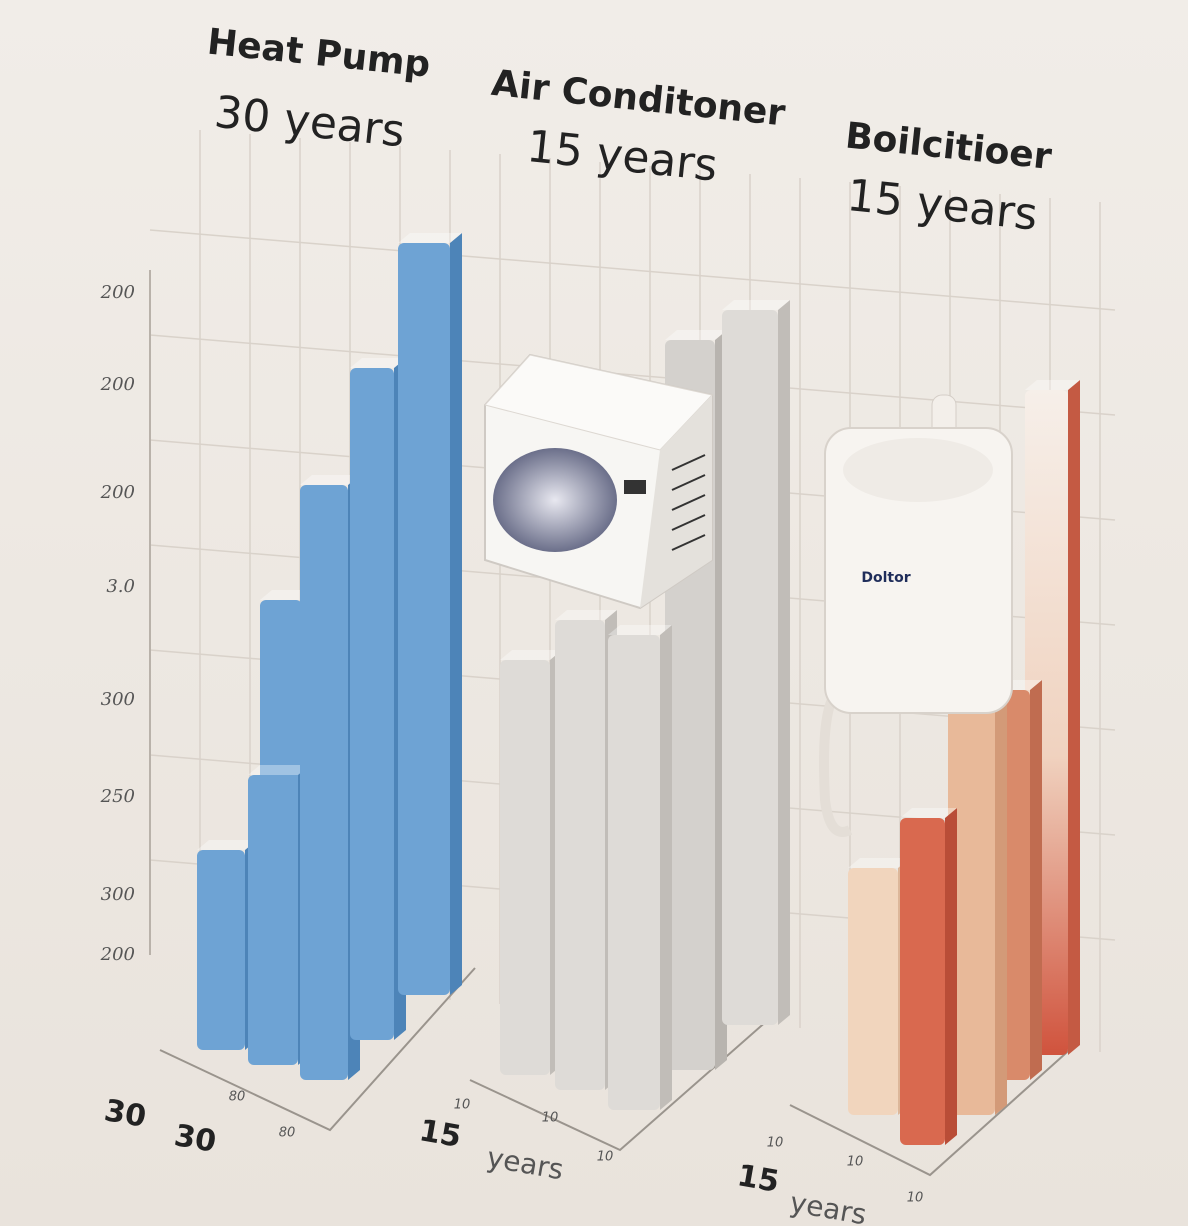 The image size is (1188, 1226). Describe the element at coordinates (598, 481) in the screenshot. I see `ac-unit` at that location.